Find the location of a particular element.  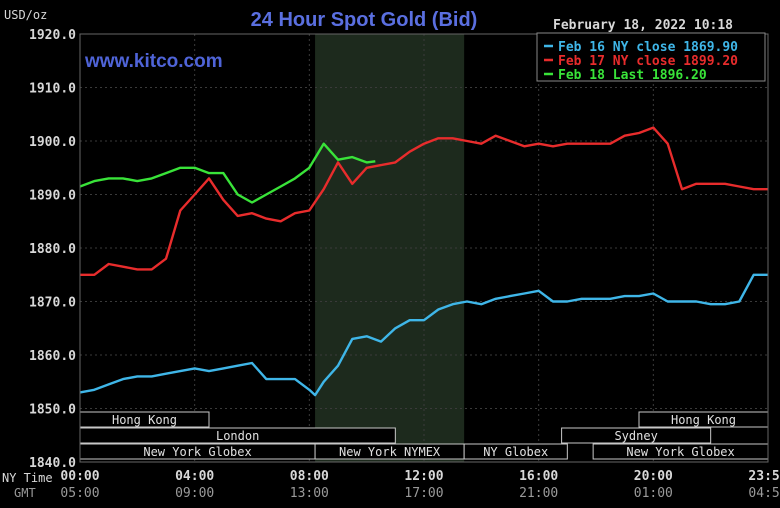

x-tick-label-gmt: 13:00 is located at coordinates (309, 493).